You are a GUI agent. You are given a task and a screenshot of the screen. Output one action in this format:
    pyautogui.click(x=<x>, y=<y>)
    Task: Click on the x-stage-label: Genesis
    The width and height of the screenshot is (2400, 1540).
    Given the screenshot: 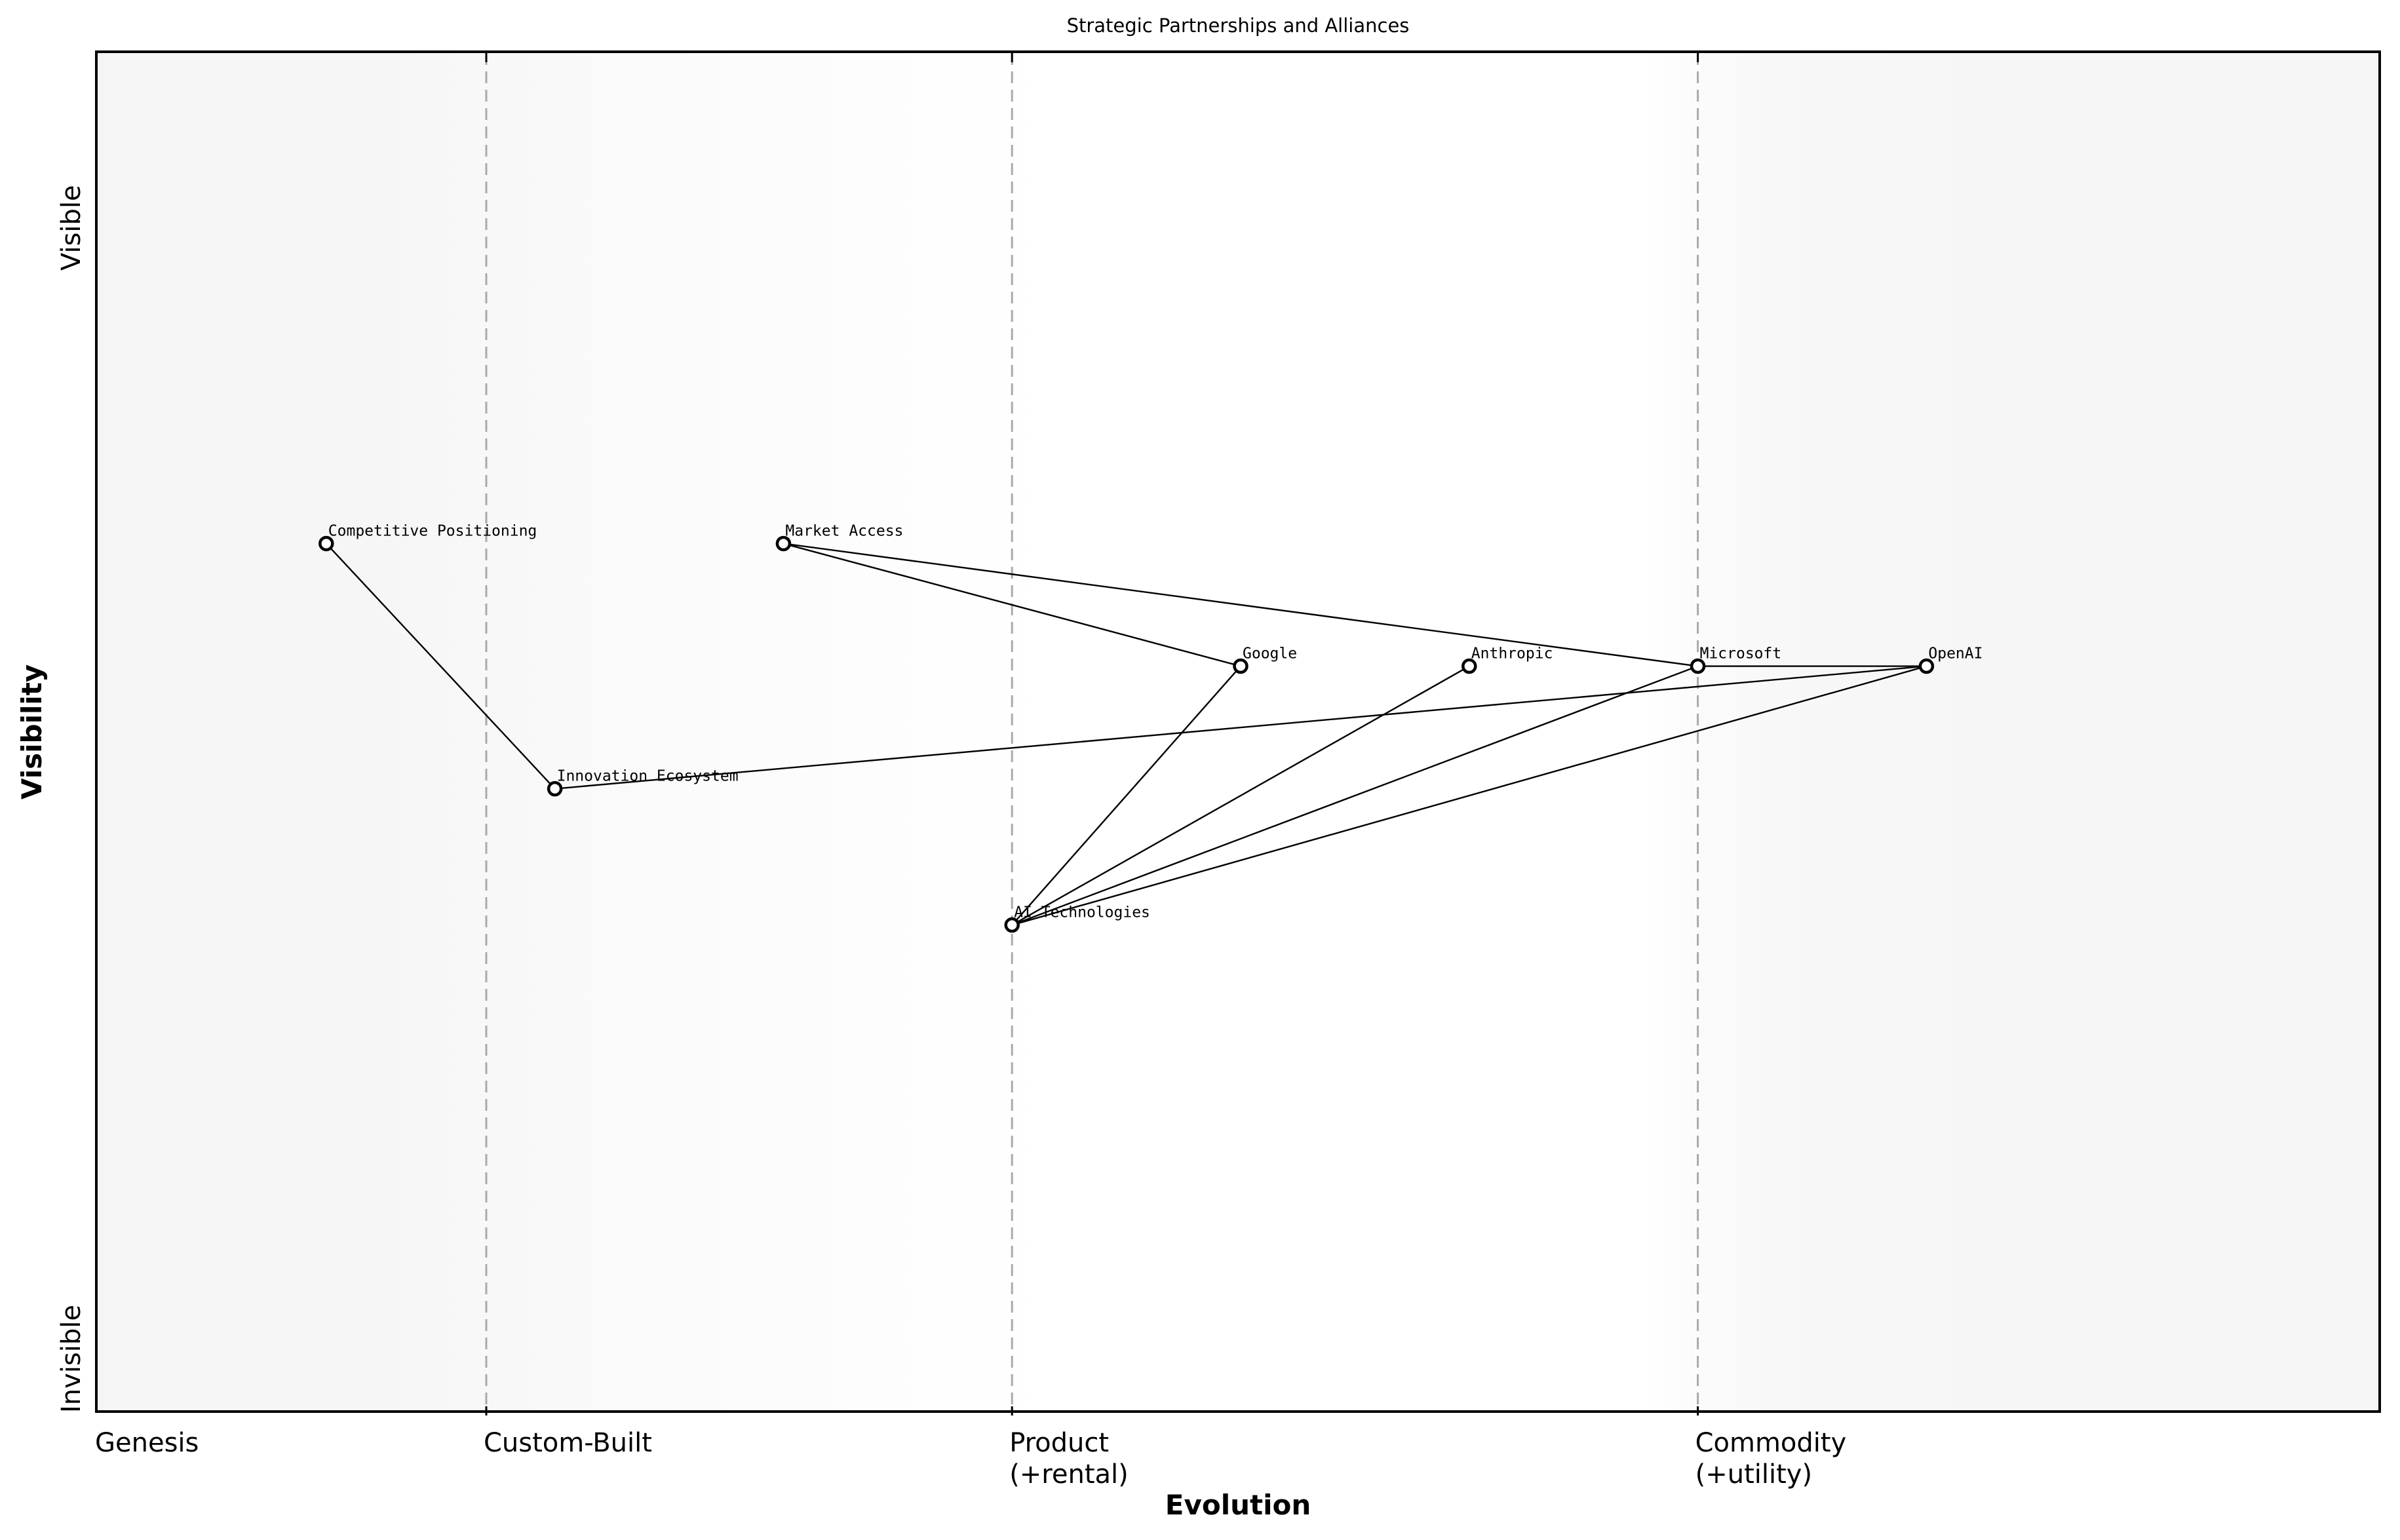 What is the action you would take?
    pyautogui.click(x=147, y=1443)
    